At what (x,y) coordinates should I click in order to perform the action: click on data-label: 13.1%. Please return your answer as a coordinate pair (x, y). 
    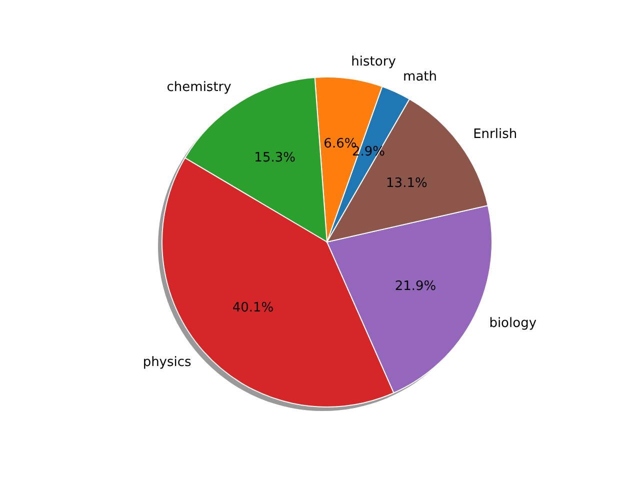
    Looking at the image, I should click on (407, 183).